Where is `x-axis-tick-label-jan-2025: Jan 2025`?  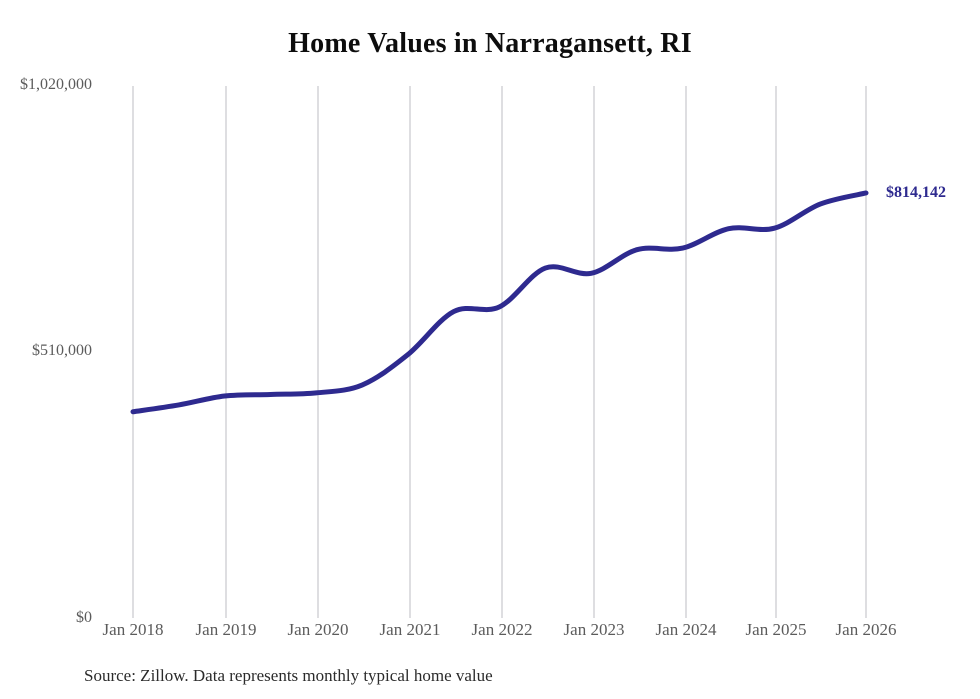 x-axis-tick-label-jan-2025: Jan 2025 is located at coordinates (776, 629).